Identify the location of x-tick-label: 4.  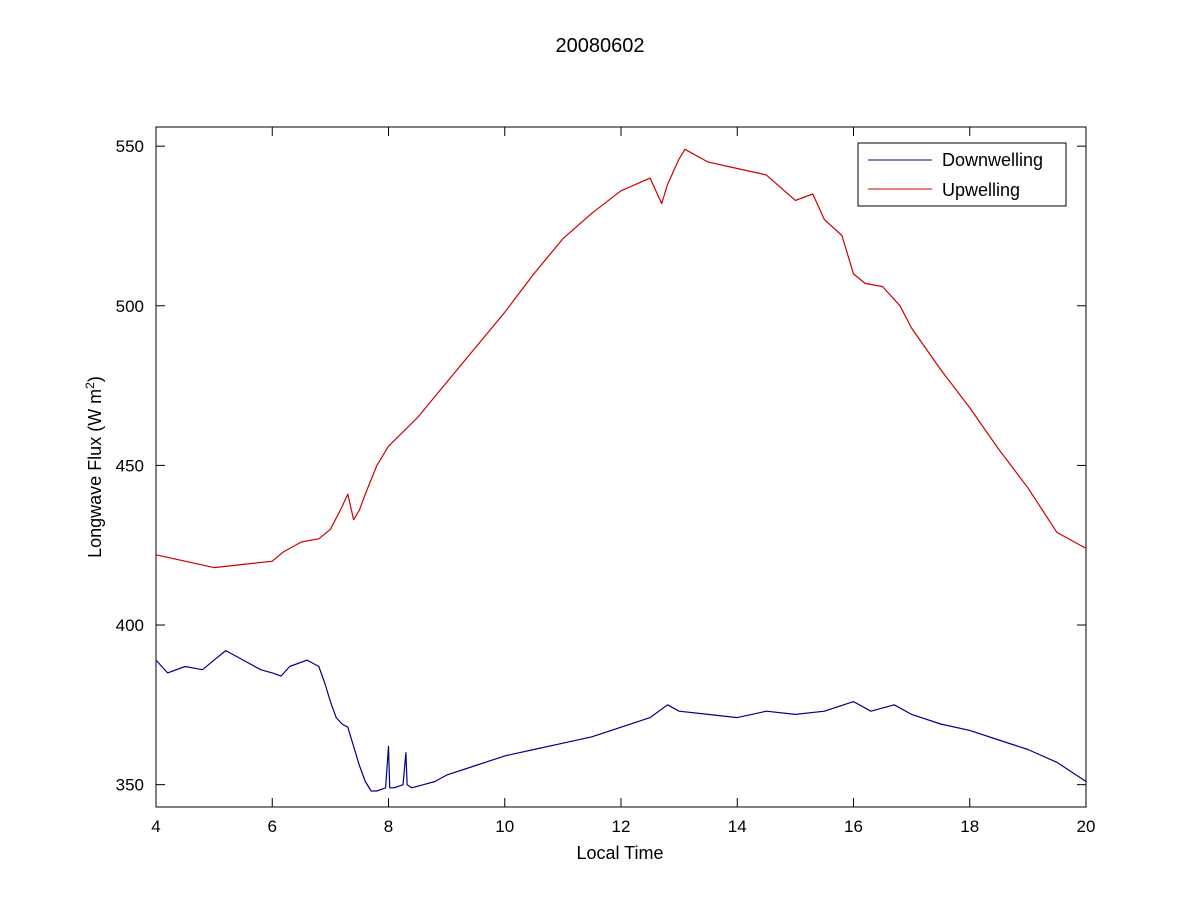
(155, 826).